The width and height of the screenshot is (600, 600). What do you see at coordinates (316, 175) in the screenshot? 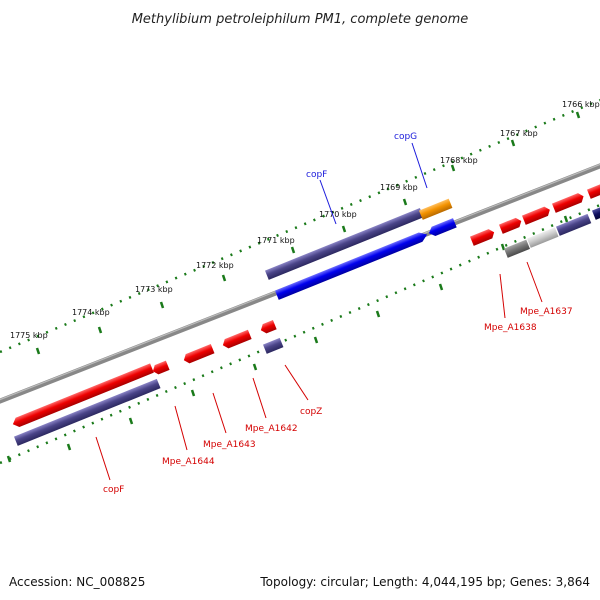
I see `gene-label-copF-top: copF` at bounding box center [316, 175].